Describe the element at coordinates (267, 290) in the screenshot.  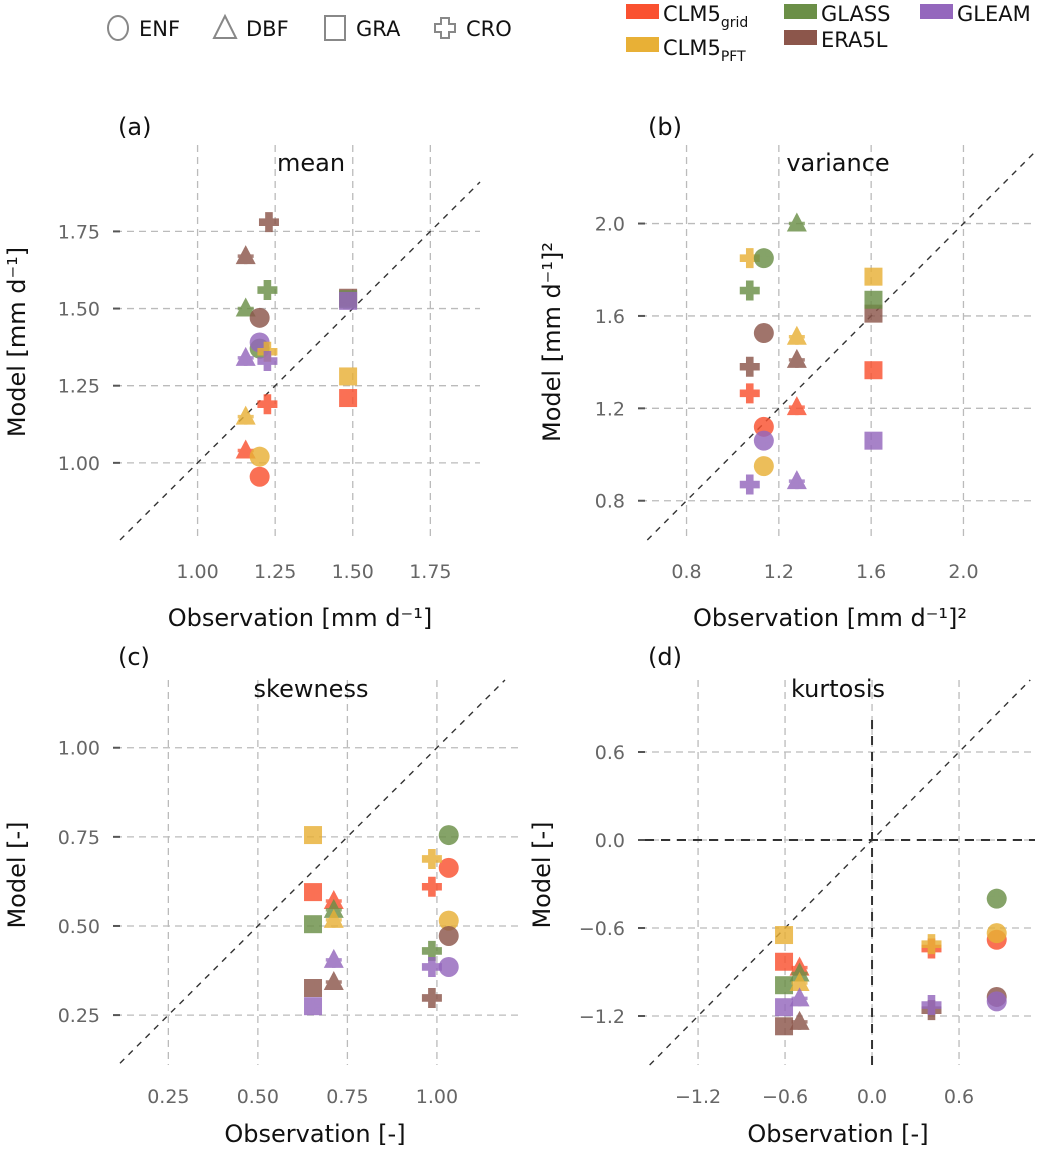
I see `point-glass-cro` at that location.